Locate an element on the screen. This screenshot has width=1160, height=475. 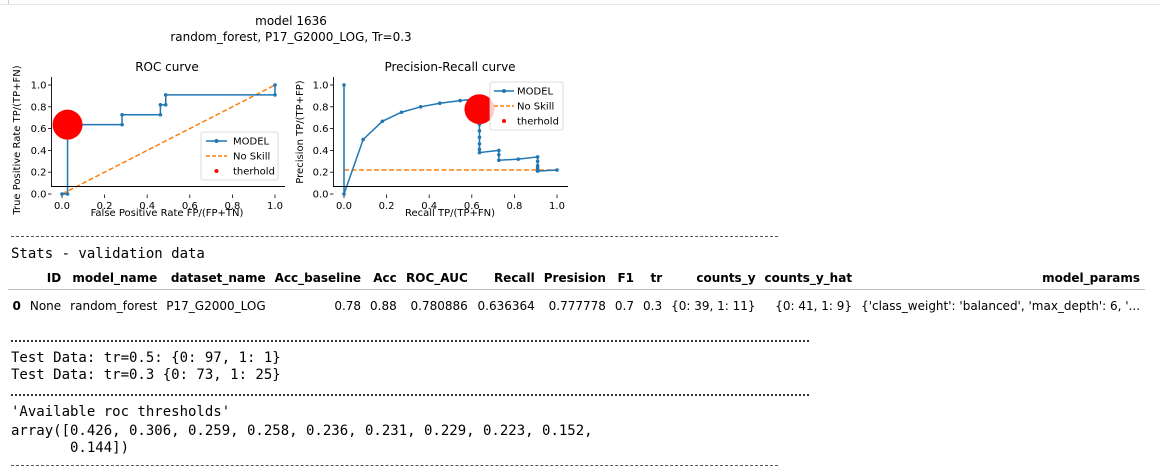
thresholds-title: 'Available roc thresholds' is located at coordinates (121, 412).